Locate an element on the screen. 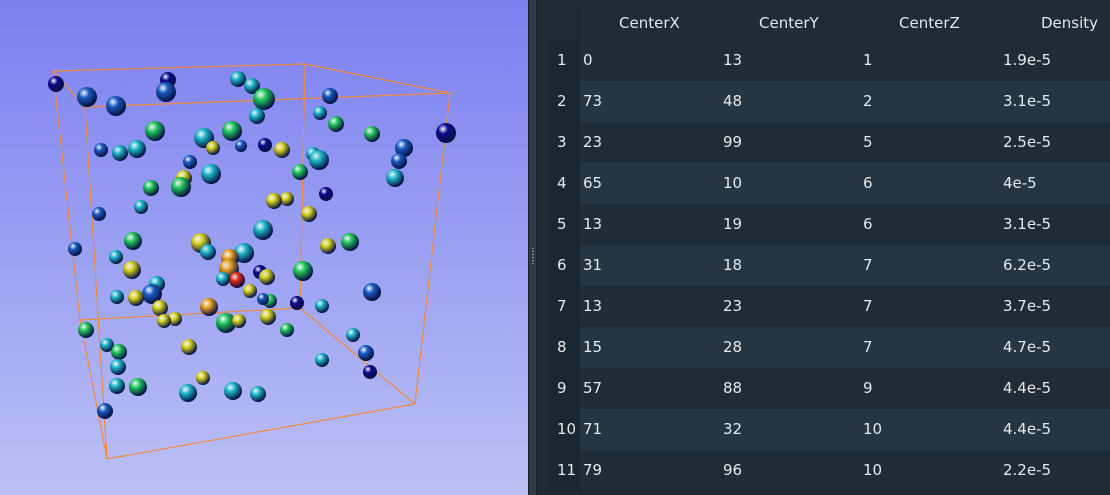 This screenshot has height=495, width=1110. panel-splitter is located at coordinates (532, 247).